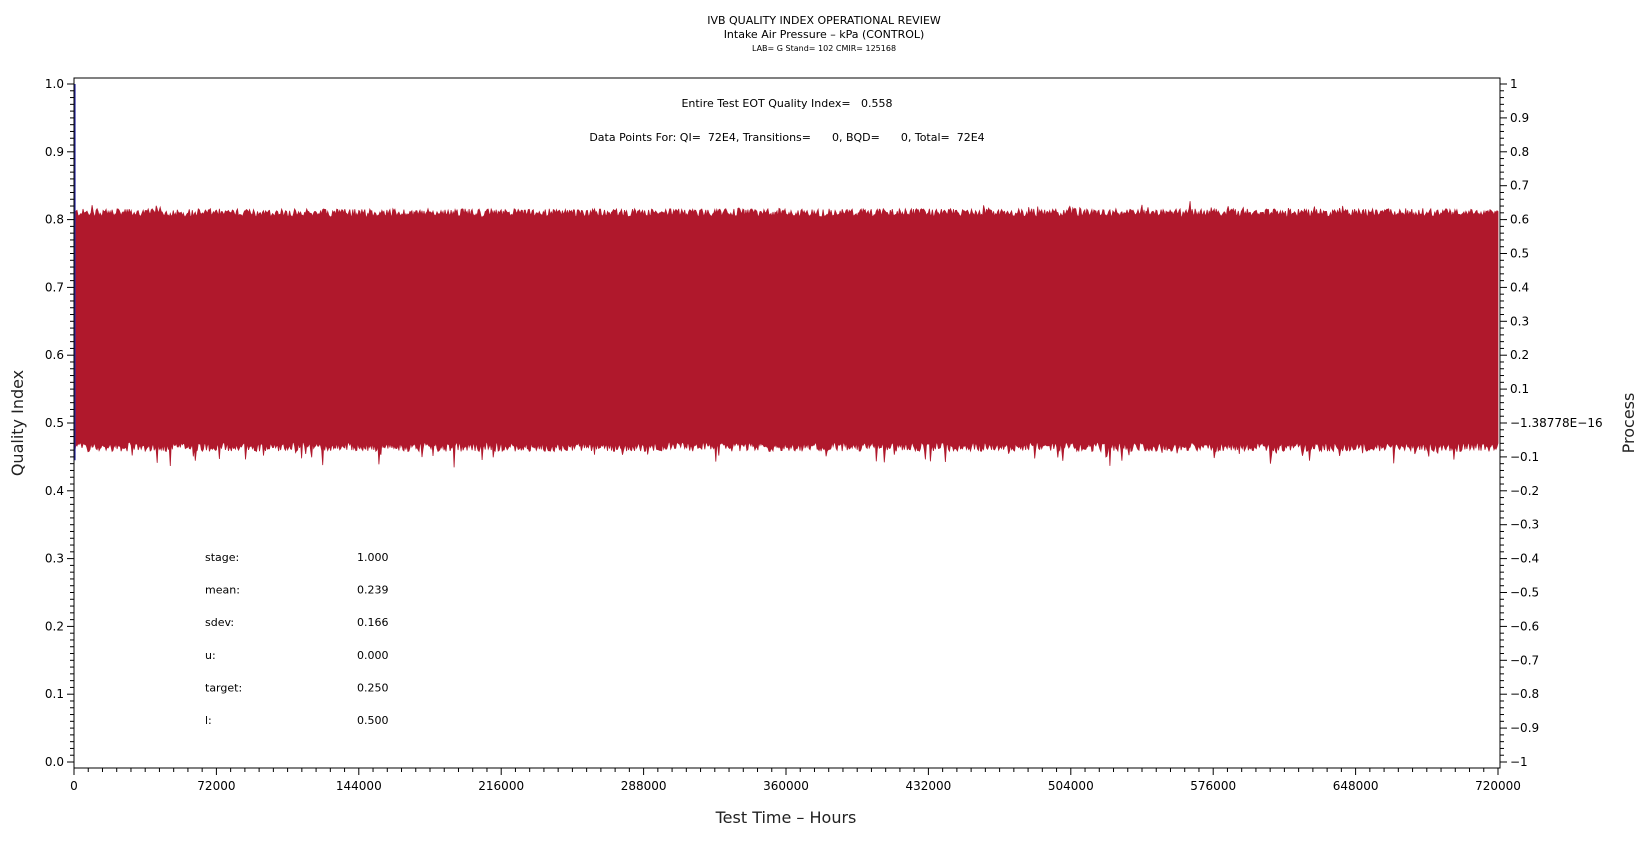 Image resolution: width=1648 pixels, height=845 pixels. I want to click on y2-tick-label: −0.8, so click(1524, 694).